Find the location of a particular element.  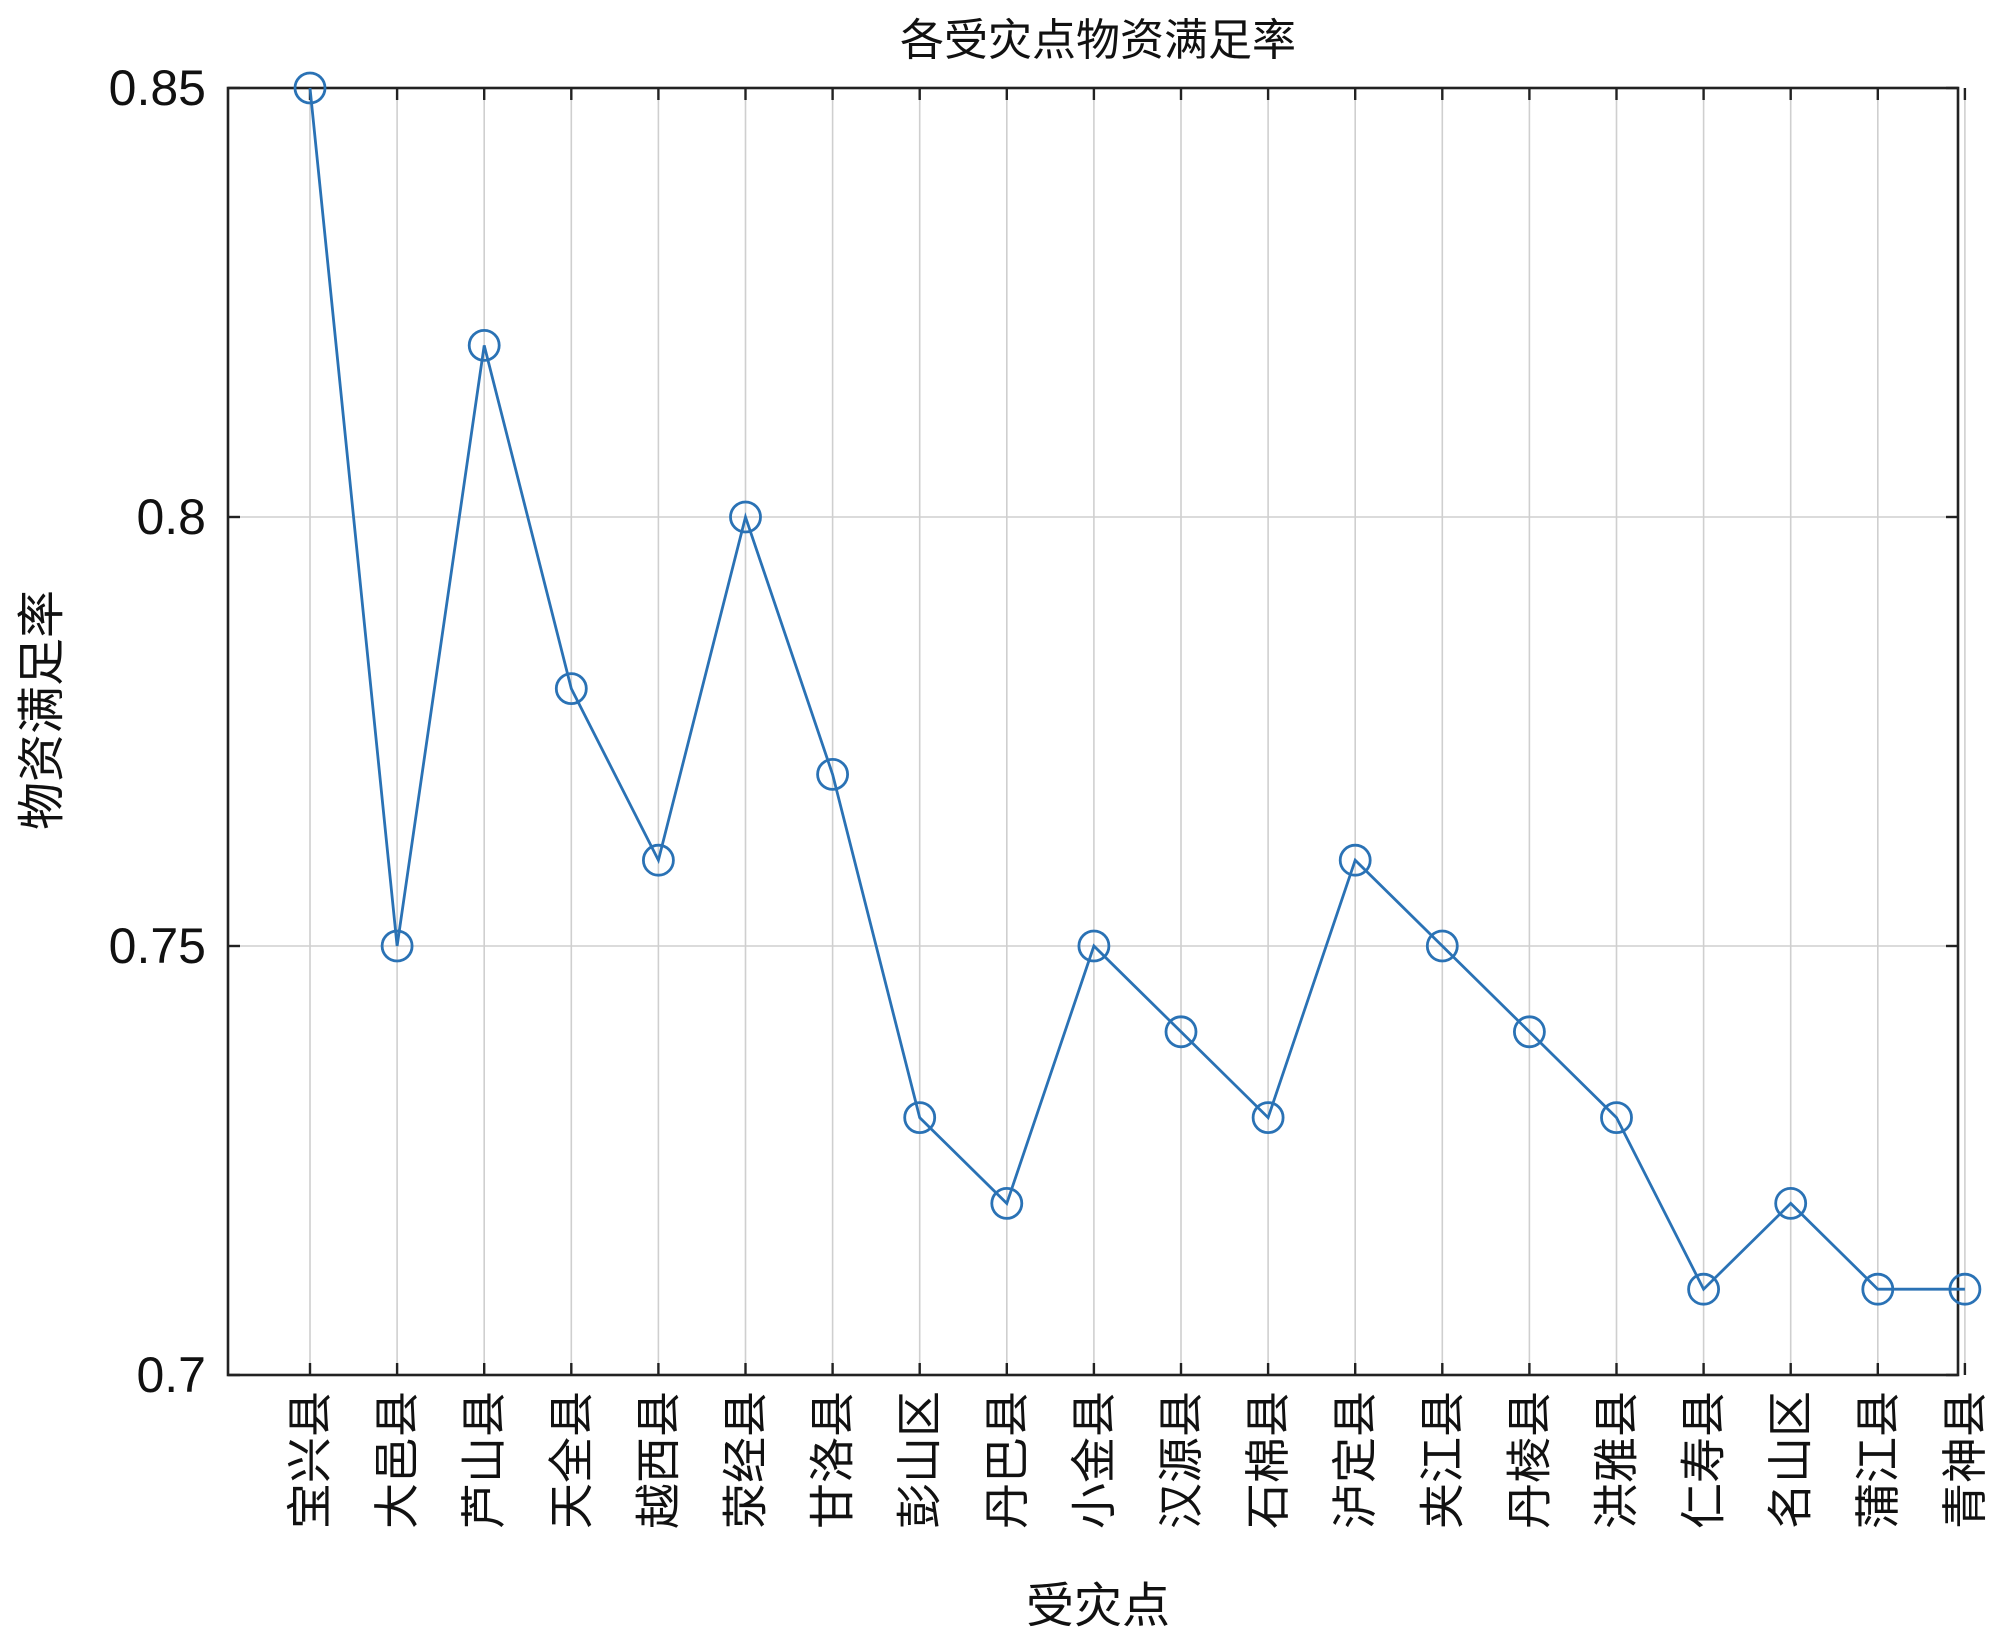

x-tick-label: 蒲江县 is located at coordinates (1878, 1460).